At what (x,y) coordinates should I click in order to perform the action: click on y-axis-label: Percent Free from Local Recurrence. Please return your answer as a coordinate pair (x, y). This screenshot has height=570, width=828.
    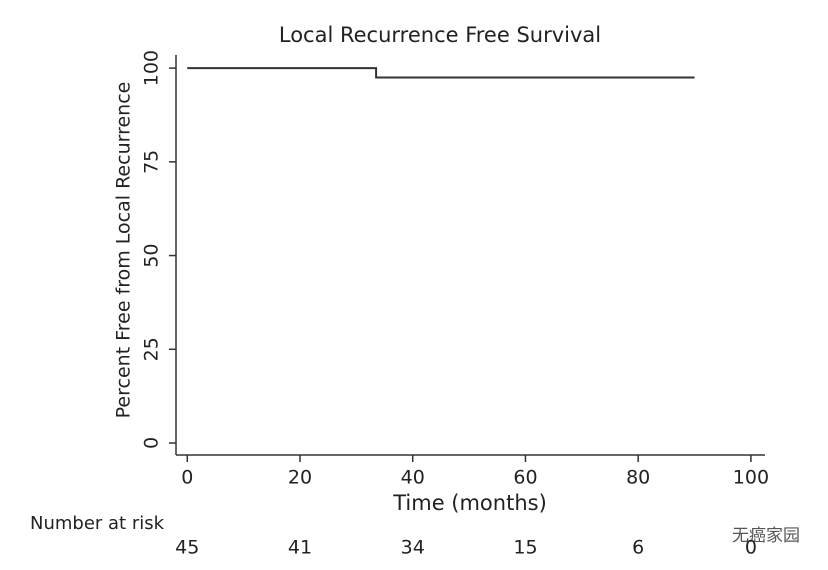
    Looking at the image, I should click on (124, 250).